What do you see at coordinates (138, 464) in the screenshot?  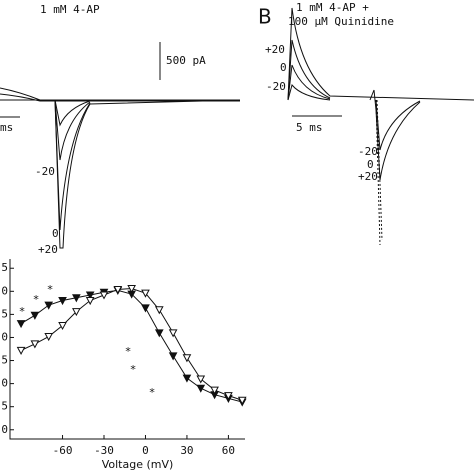 I see `x-axis-label: Voltage (mV)` at bounding box center [138, 464].